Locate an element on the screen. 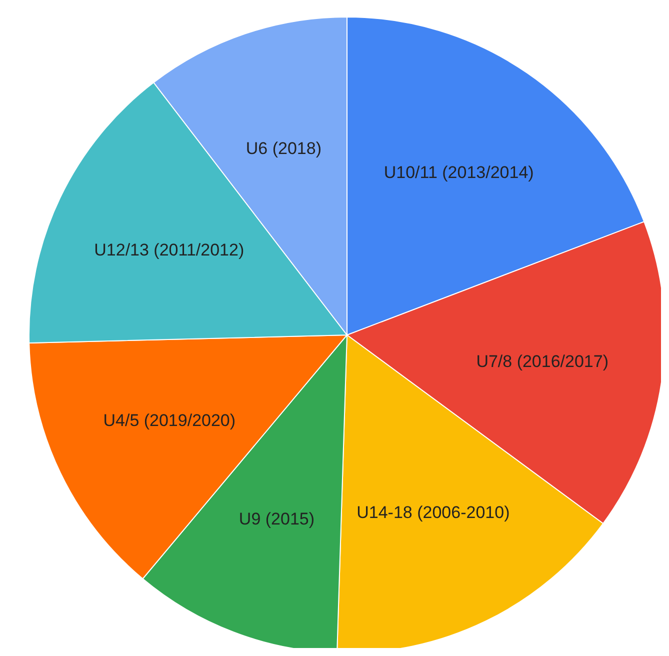  slice-label: U14-18 (2006-2010) is located at coordinates (433, 512).